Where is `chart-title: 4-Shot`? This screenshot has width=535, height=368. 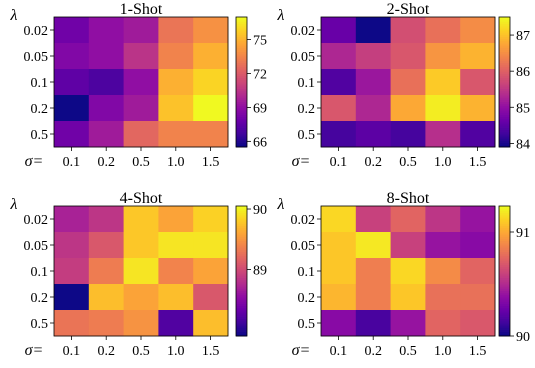
chart-title: 4-Shot is located at coordinates (141, 198).